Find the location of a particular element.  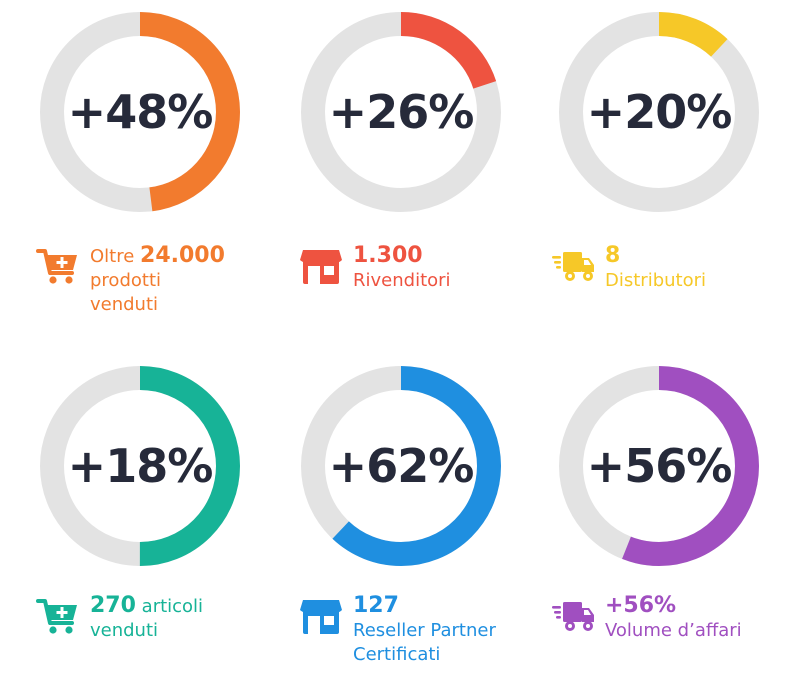

stat-line-2: Rivenditori is located at coordinates (402, 280).